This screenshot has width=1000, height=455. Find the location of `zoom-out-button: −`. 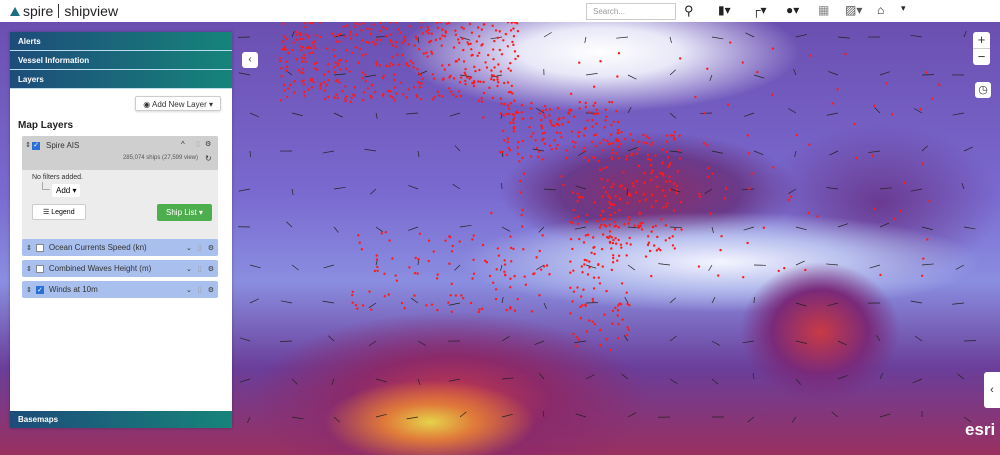

zoom-out-button: − is located at coordinates (981, 56).